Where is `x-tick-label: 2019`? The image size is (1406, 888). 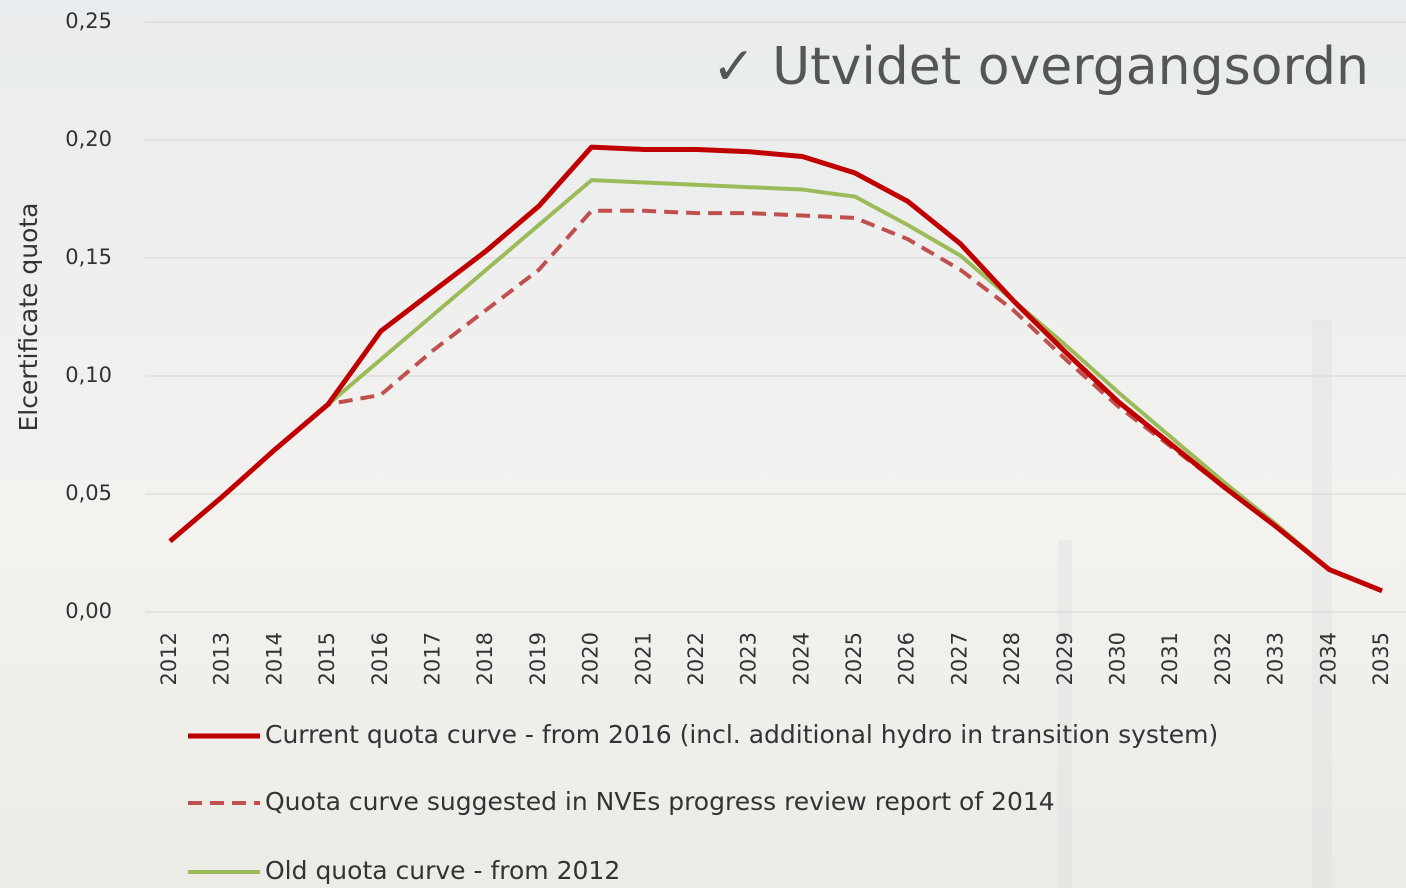 x-tick-label: 2019 is located at coordinates (538, 658).